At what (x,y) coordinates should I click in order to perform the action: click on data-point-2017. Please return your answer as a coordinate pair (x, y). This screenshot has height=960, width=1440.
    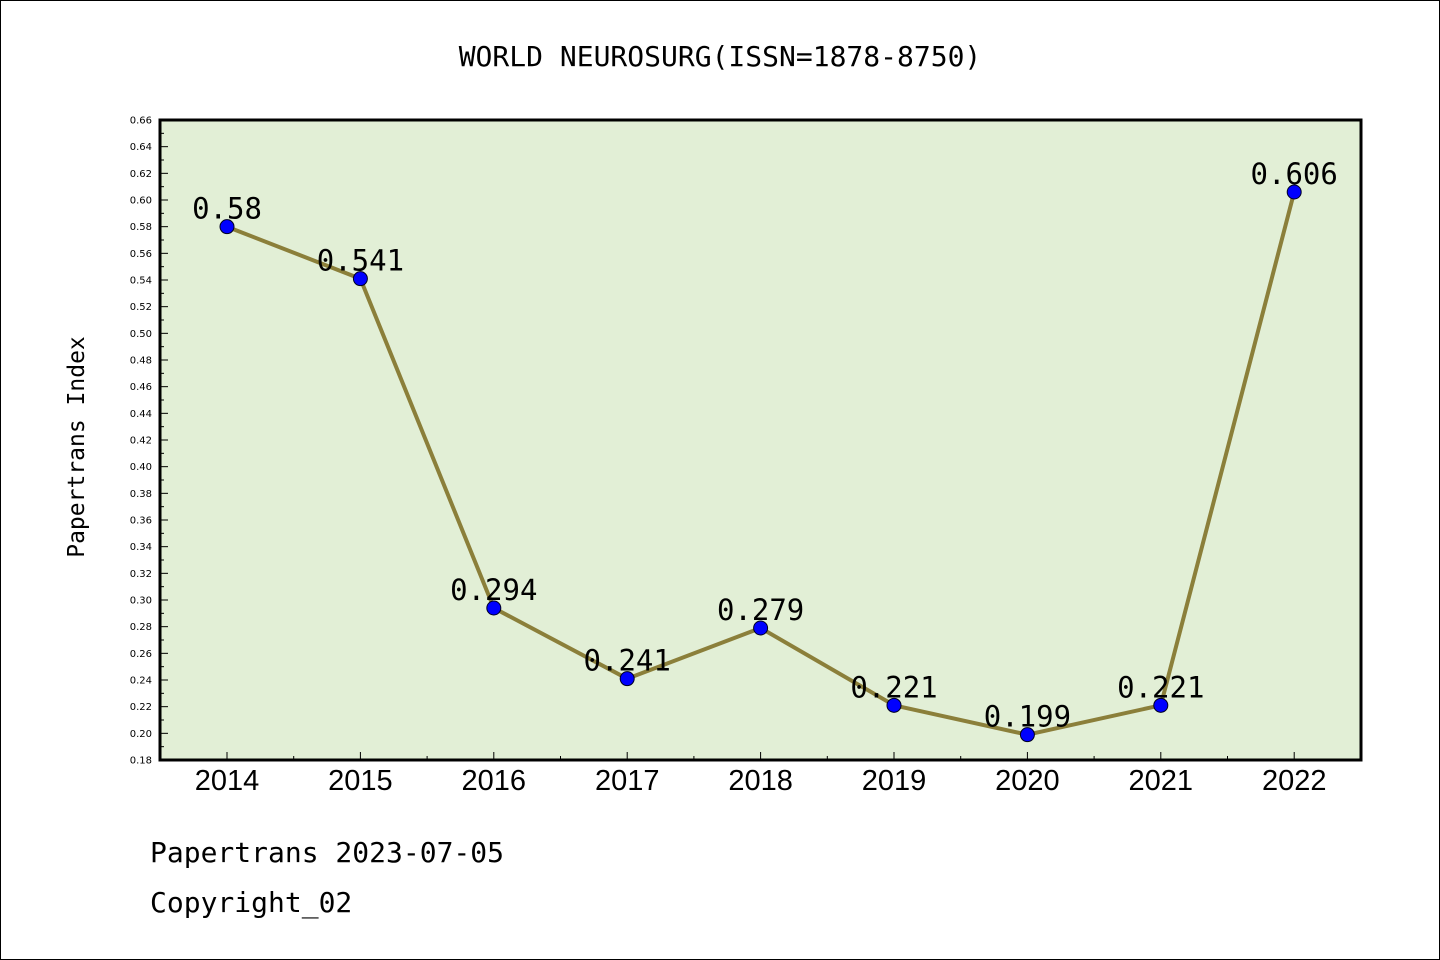
    Looking at the image, I should click on (627, 679).